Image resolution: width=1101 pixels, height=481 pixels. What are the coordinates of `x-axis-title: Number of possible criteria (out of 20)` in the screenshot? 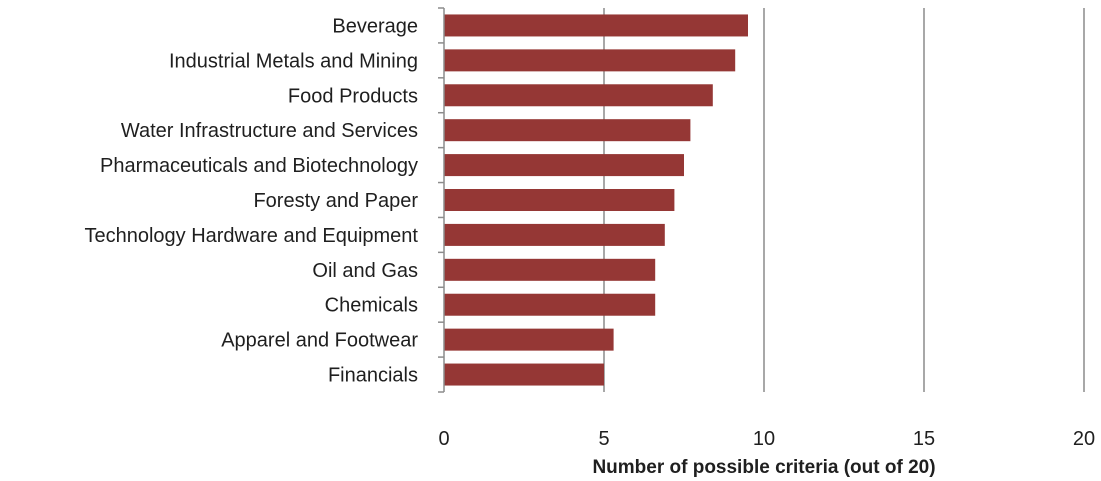 It's located at (763, 467).